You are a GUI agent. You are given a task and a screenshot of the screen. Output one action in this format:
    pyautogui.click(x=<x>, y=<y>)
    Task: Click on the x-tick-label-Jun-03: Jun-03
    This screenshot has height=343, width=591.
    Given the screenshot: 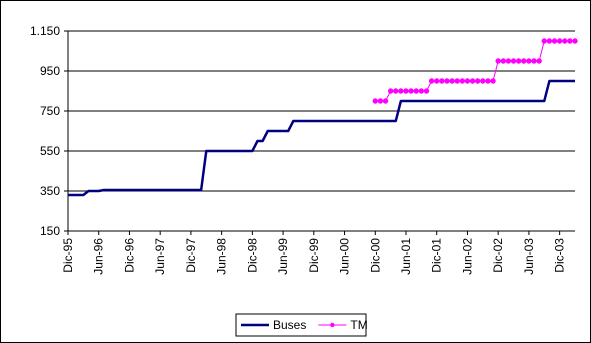 What is the action you would take?
    pyautogui.click(x=529, y=256)
    